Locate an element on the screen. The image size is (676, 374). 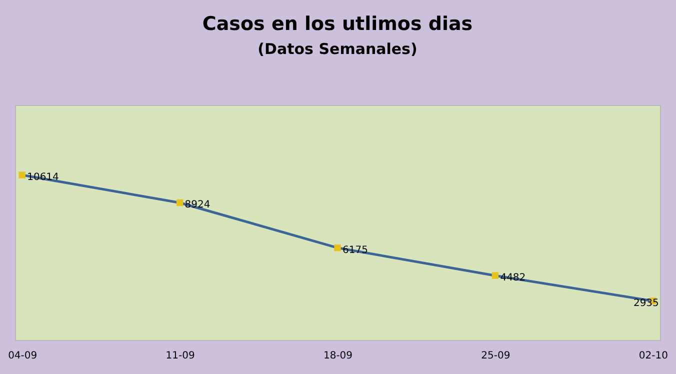
data-label: 2935 is located at coordinates (646, 303).